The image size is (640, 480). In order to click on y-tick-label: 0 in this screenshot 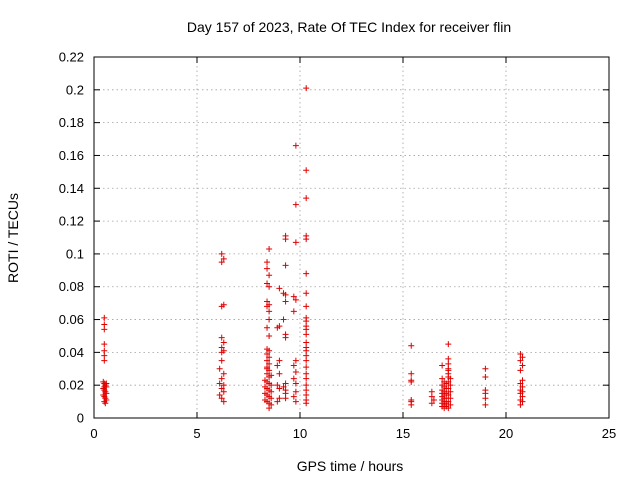, I will do `click(80, 418)`.